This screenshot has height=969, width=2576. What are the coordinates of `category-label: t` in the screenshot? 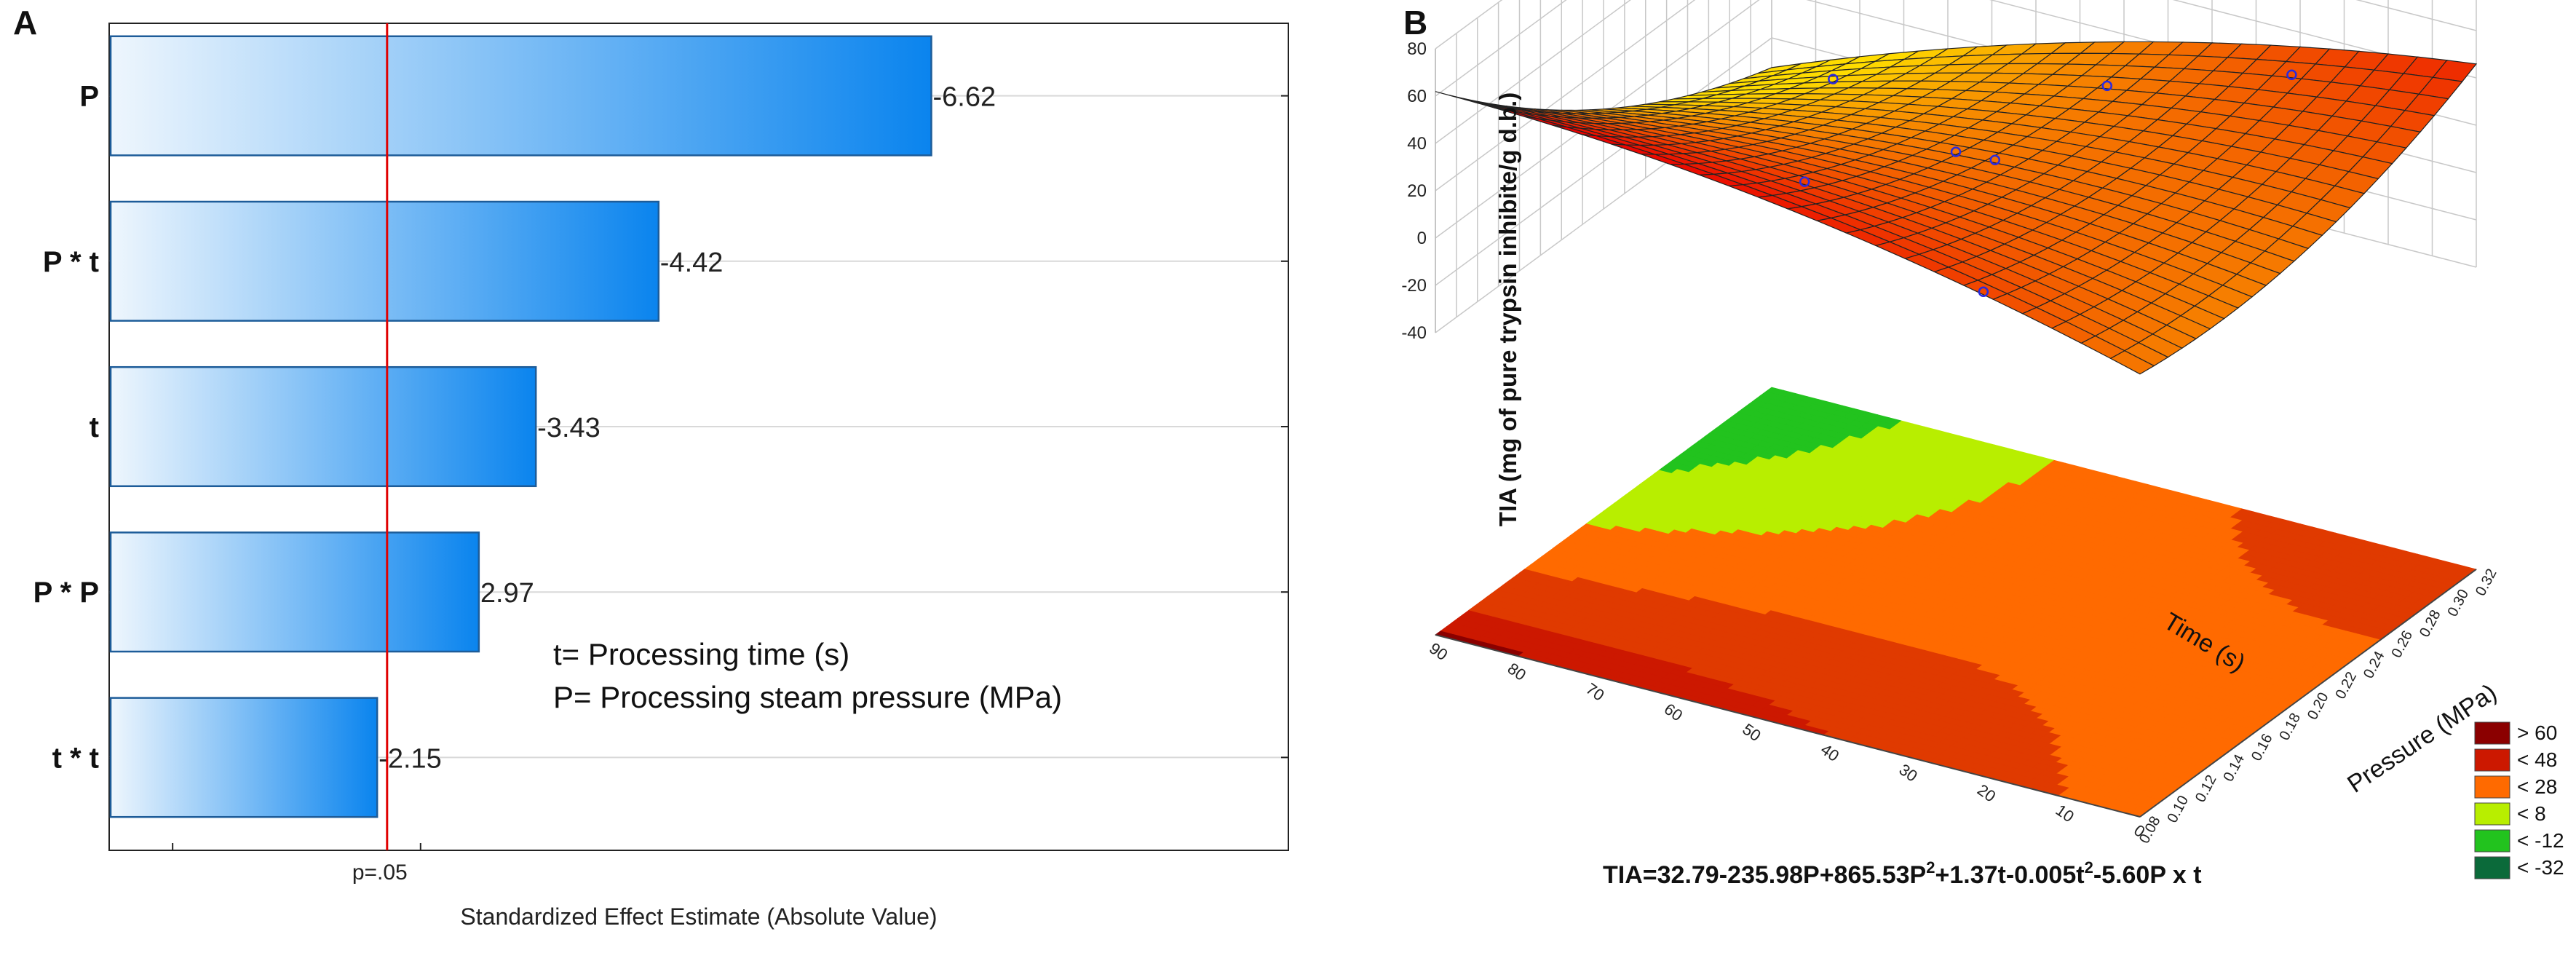 It's located at (94, 427).